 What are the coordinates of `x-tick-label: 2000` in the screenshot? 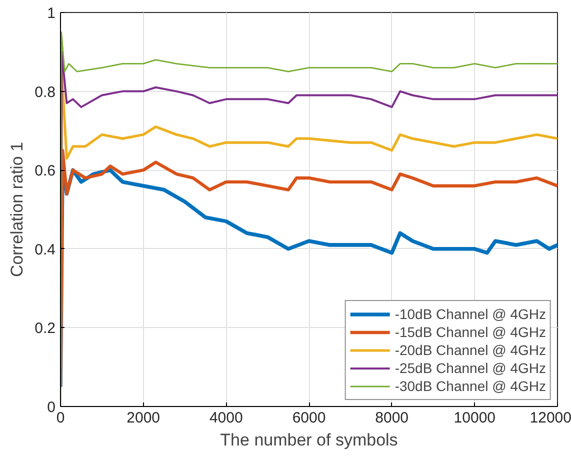 It's located at (143, 418).